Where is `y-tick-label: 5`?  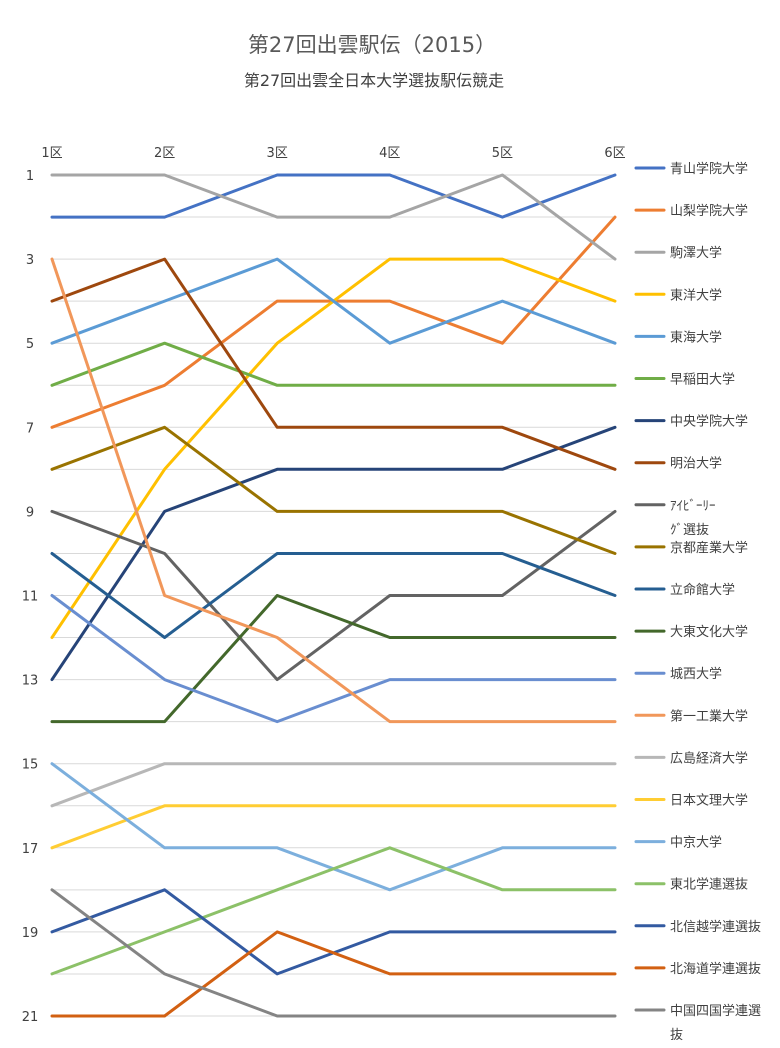
y-tick-label: 5 is located at coordinates (30, 344).